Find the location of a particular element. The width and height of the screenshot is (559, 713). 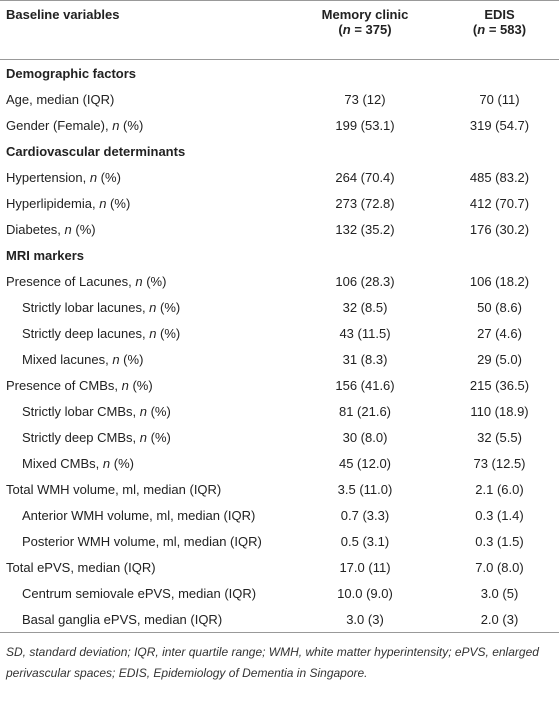

row-label: Demographic factors is located at coordinates (71, 73).